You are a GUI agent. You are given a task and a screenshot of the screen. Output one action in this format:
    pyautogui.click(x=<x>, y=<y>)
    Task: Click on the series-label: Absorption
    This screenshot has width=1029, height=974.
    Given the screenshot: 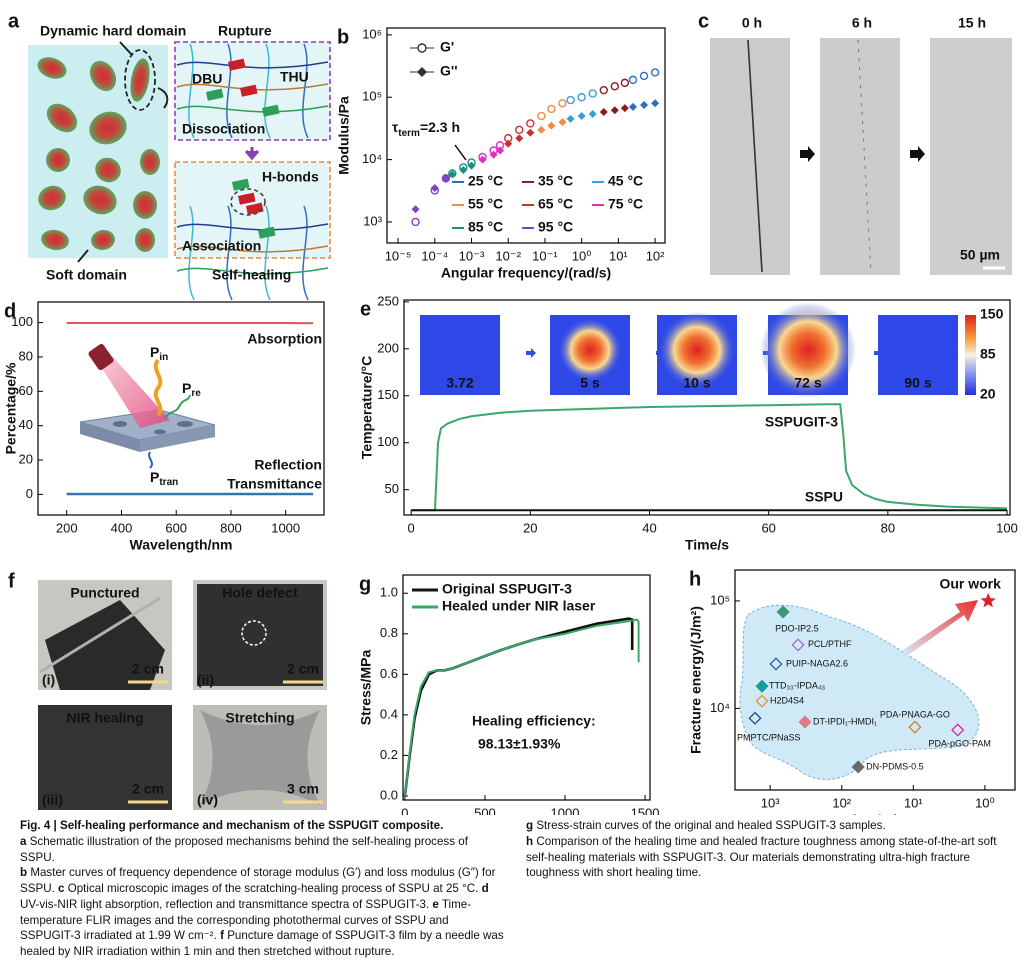 What is the action you would take?
    pyautogui.click(x=284, y=339)
    